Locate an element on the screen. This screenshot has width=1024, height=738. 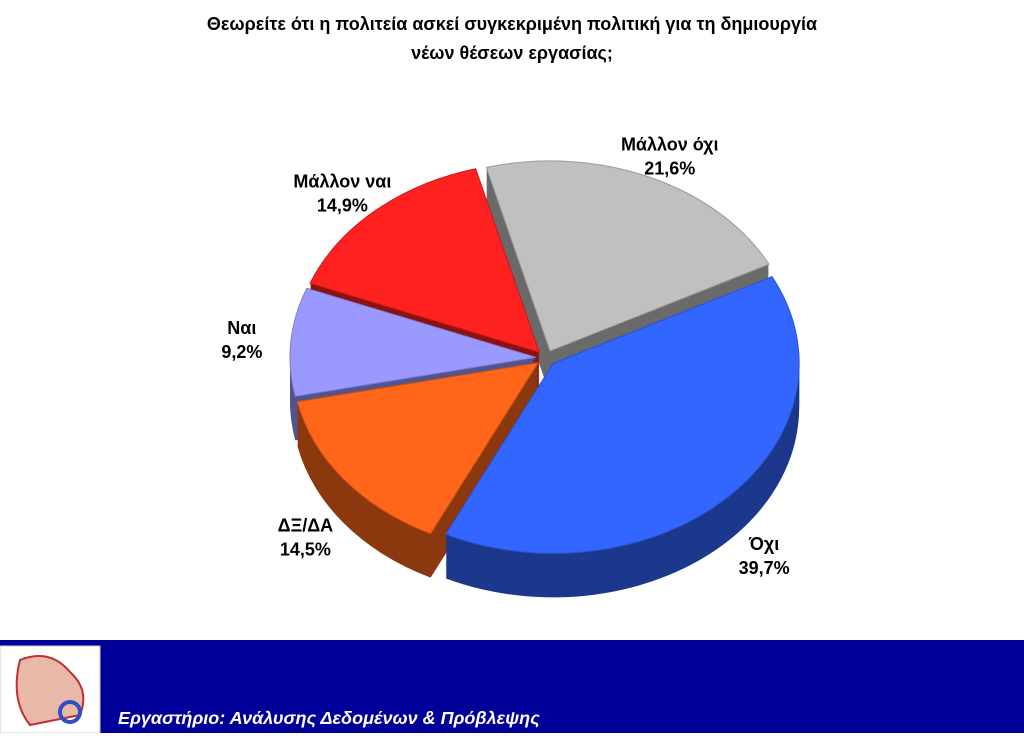
slice-label: Μάλλον ναι is located at coordinates (342, 182).